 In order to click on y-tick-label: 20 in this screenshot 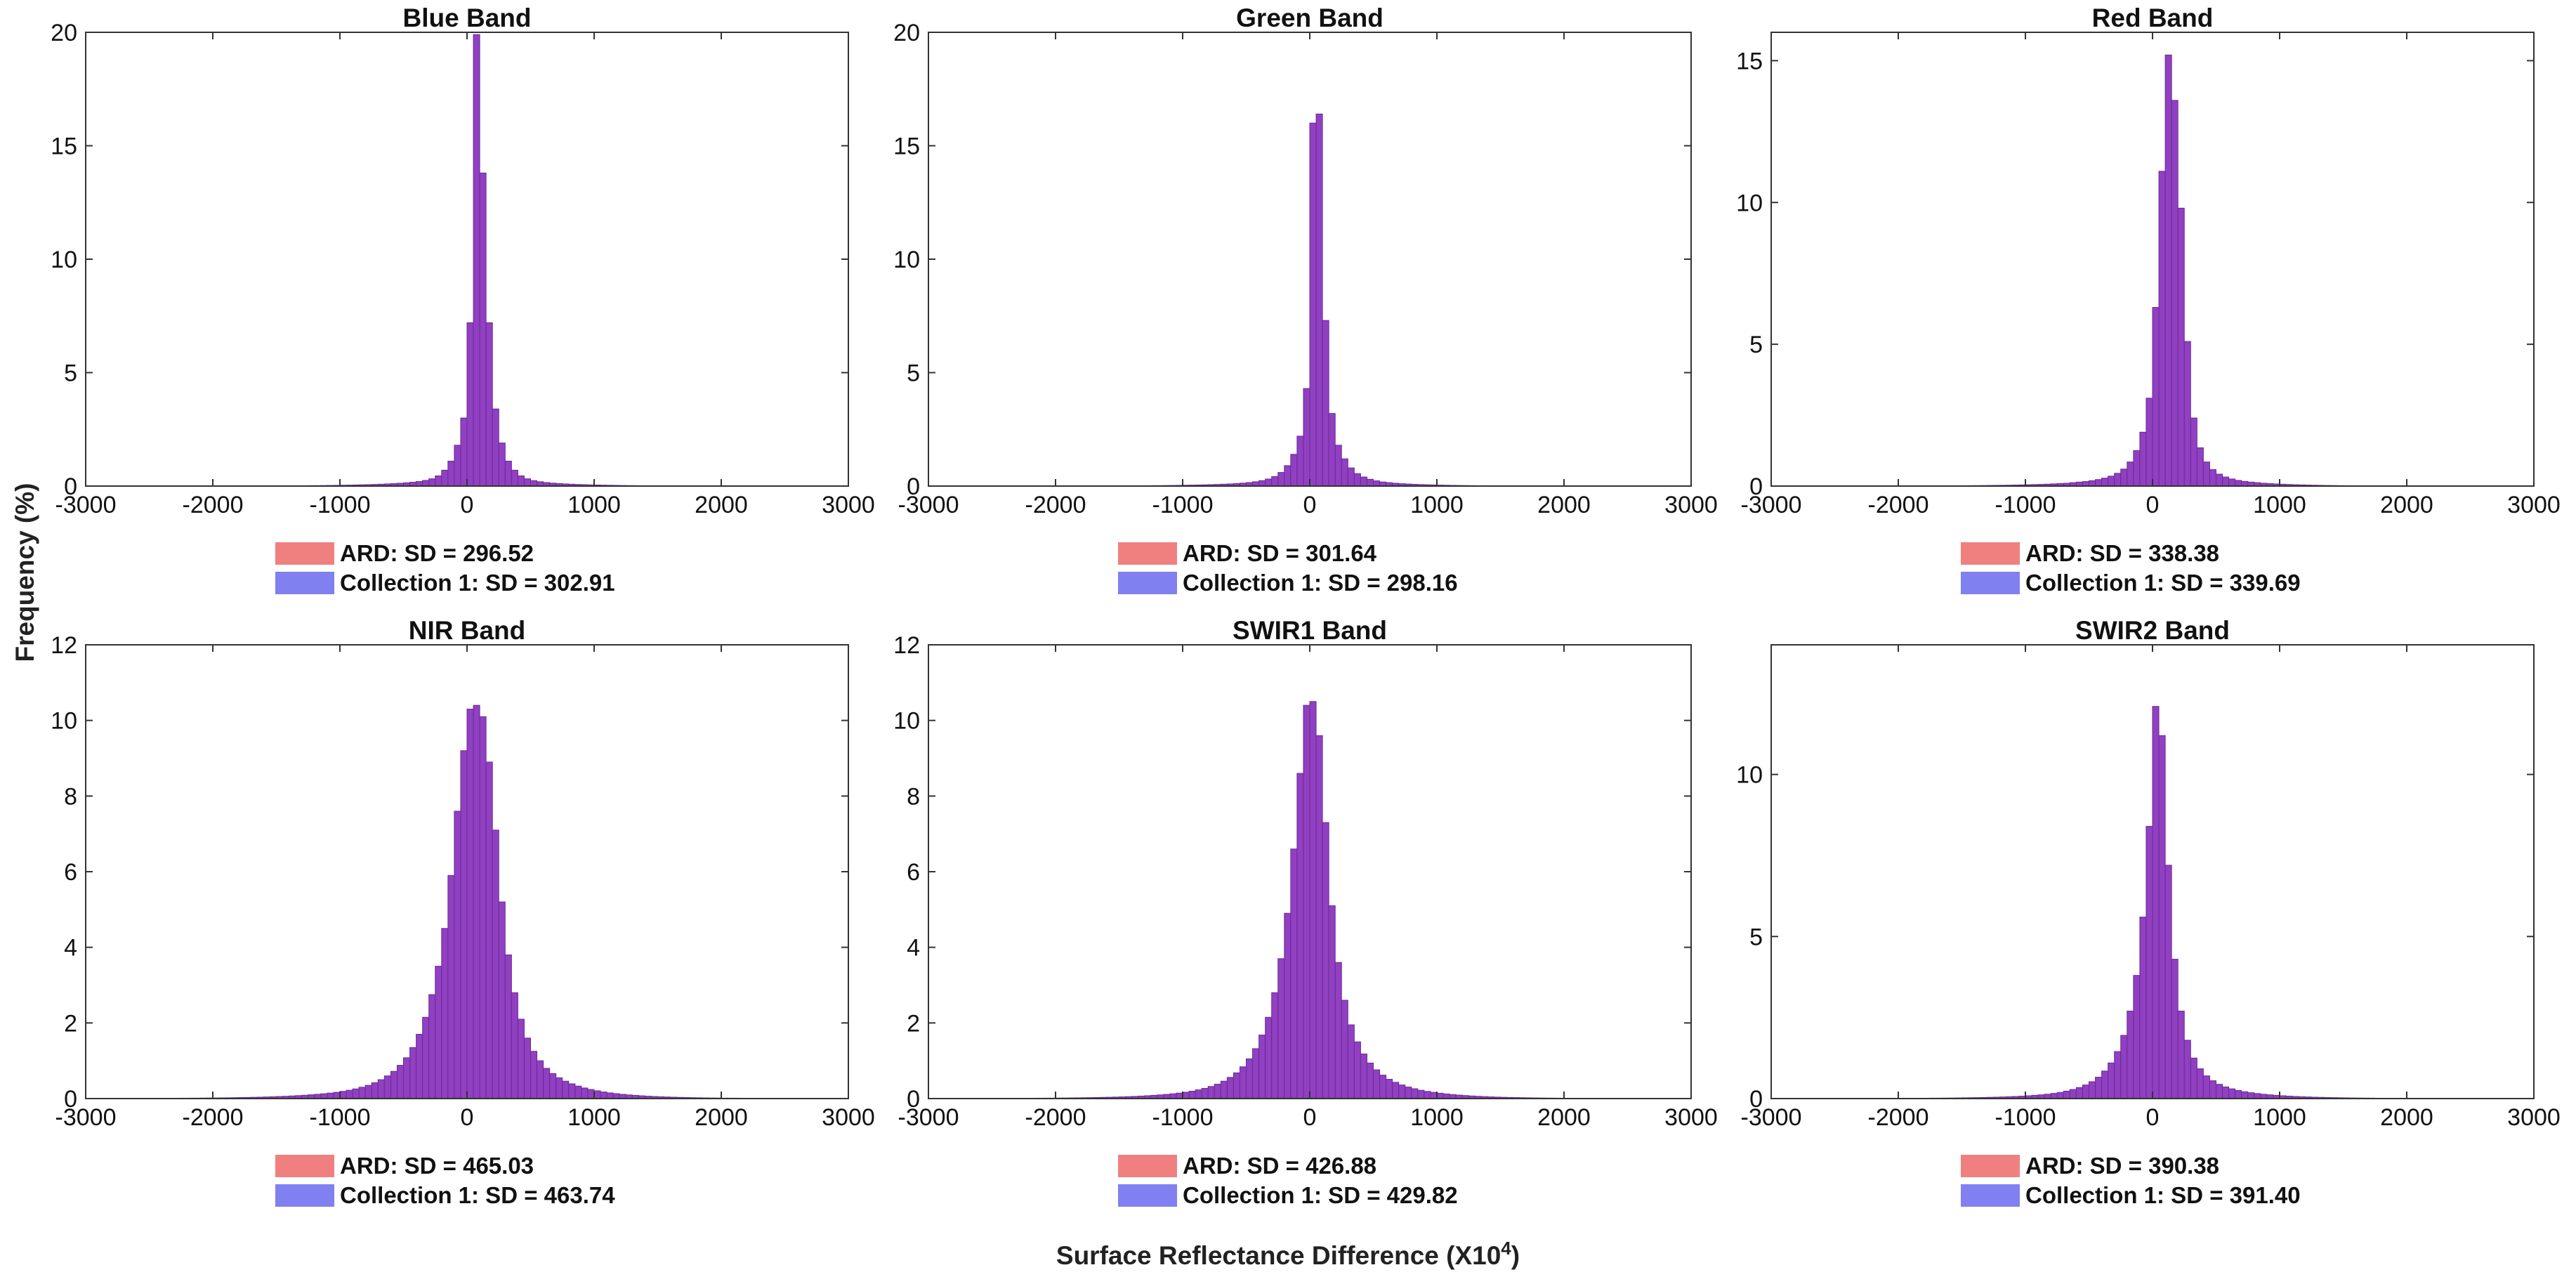, I will do `click(64, 33)`.